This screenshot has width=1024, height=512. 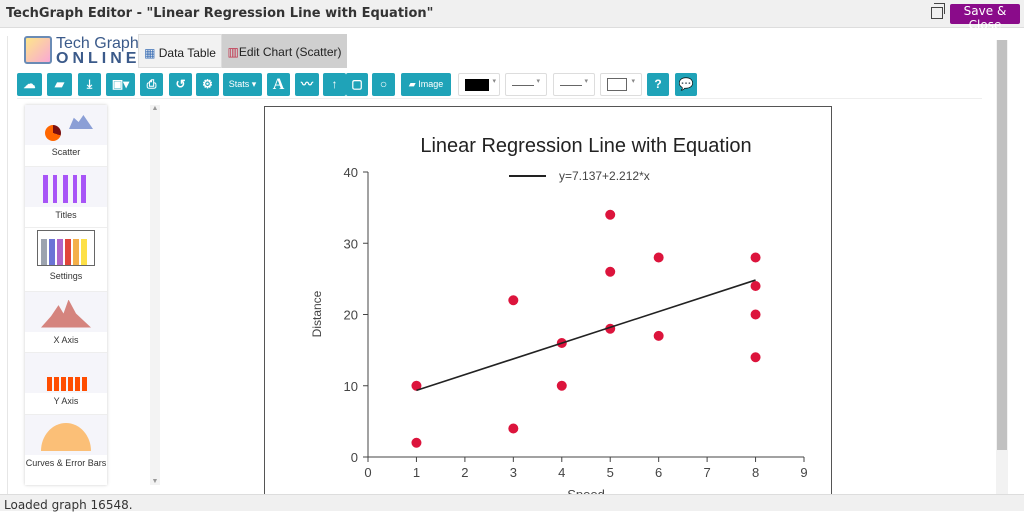 I want to click on toolbar-divider, so click(x=499, y=98).